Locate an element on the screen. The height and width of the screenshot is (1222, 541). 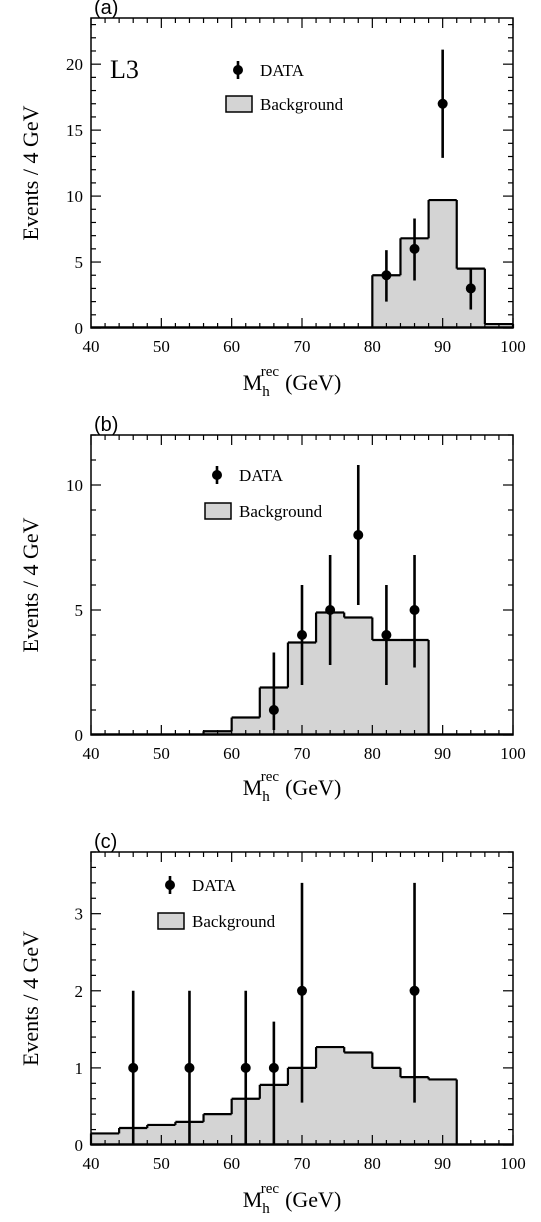
y-tick-label: 3 is located at coordinates (79, 914).